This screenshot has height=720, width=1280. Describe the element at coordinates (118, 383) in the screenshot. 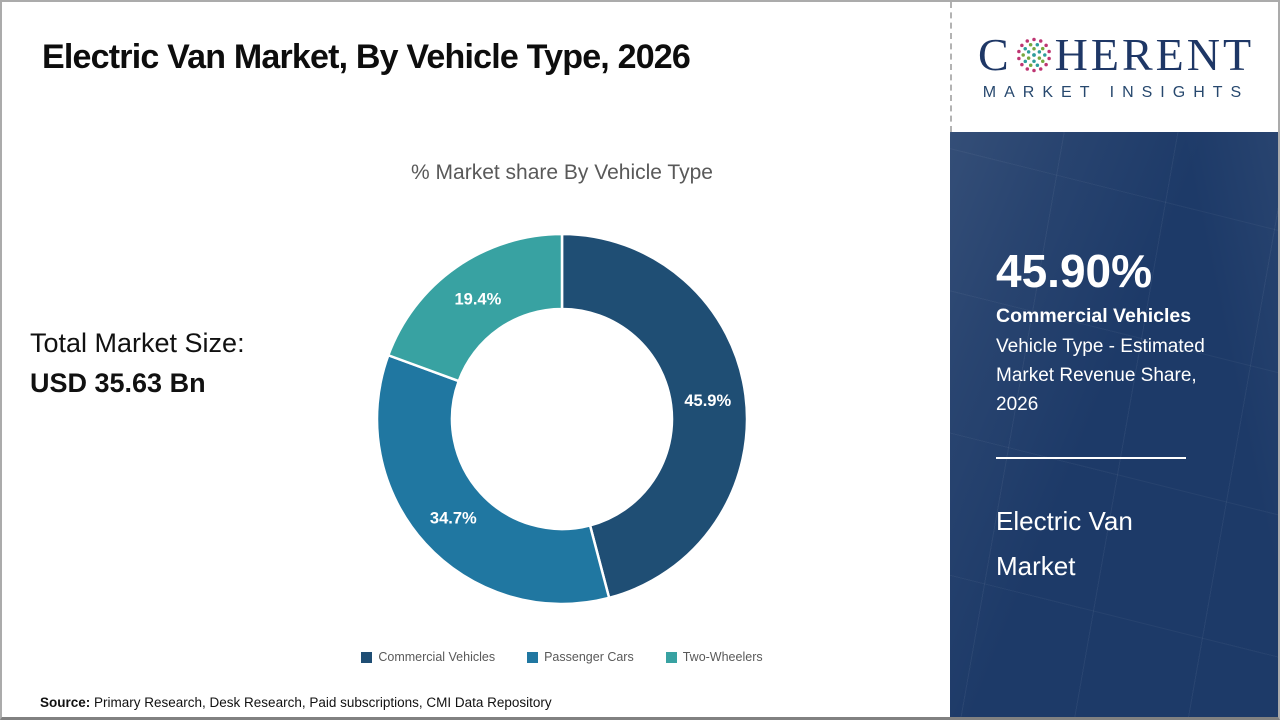

I see `total-market-size-value: USD 35.63 Bn` at that location.